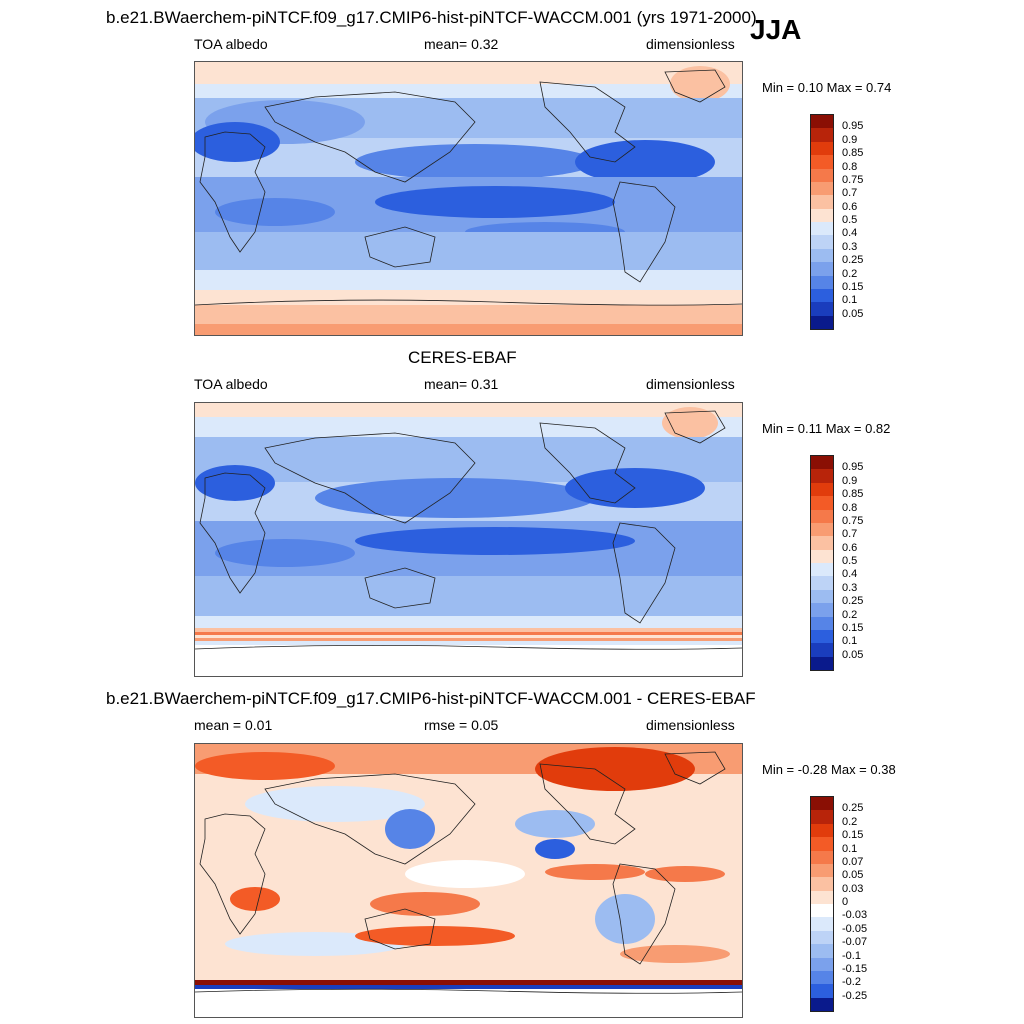 The width and height of the screenshot is (1024, 1024). I want to click on panel2-left-label: TOA albedo, so click(231, 384).